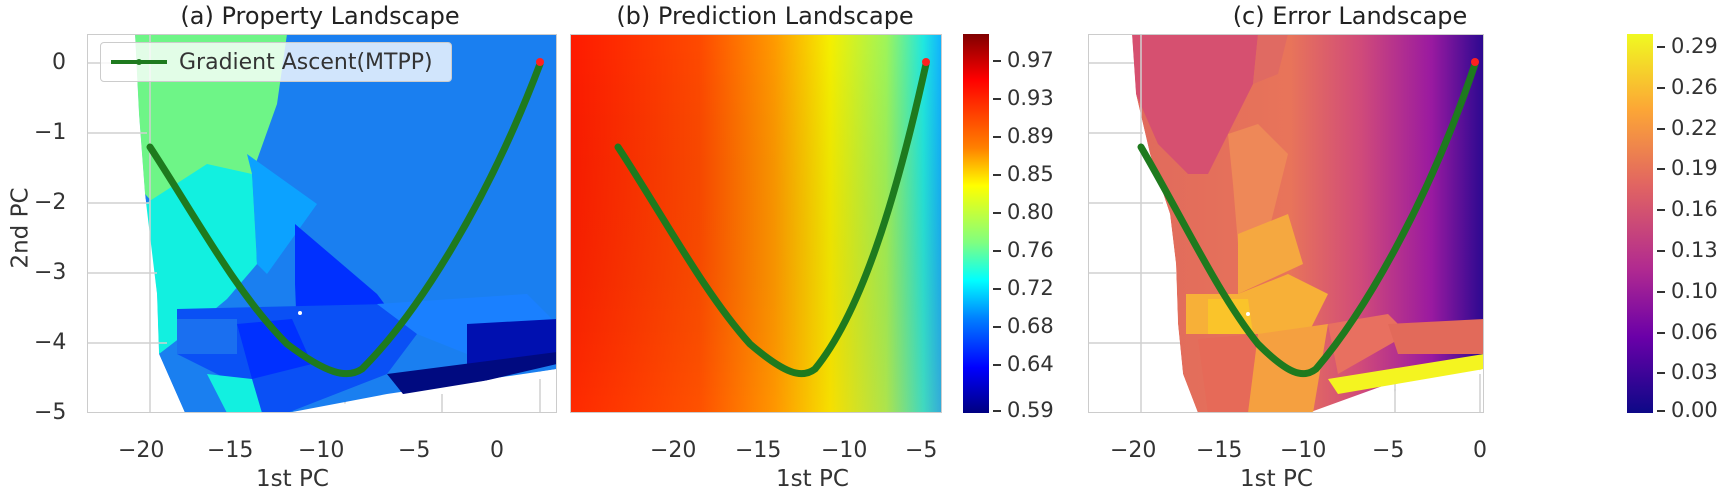 This screenshot has width=1725, height=500. I want to click on colorbar-tick: 0.16, so click(1687, 209).